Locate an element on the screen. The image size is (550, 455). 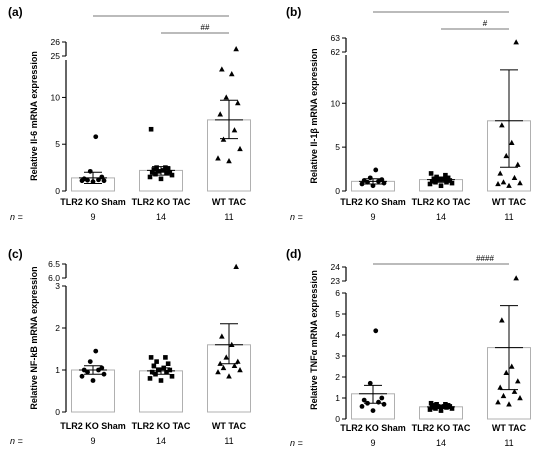
y-tick-label: 3 is located at coordinates (337, 356).